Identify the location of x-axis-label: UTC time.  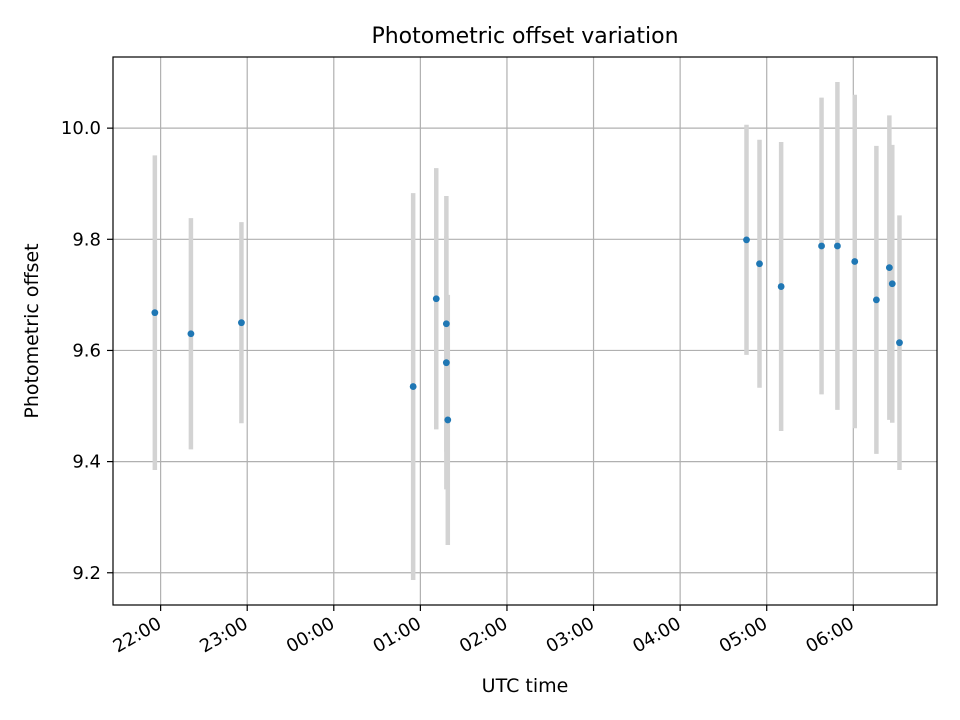
(525, 686).